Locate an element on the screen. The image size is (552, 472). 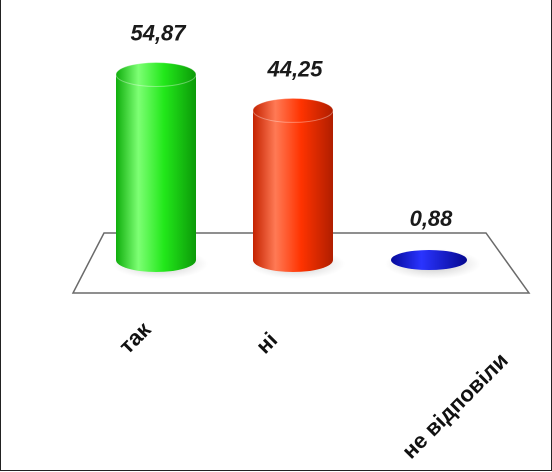
category-label-не-відповіли: не відповіли is located at coordinates (455, 405).